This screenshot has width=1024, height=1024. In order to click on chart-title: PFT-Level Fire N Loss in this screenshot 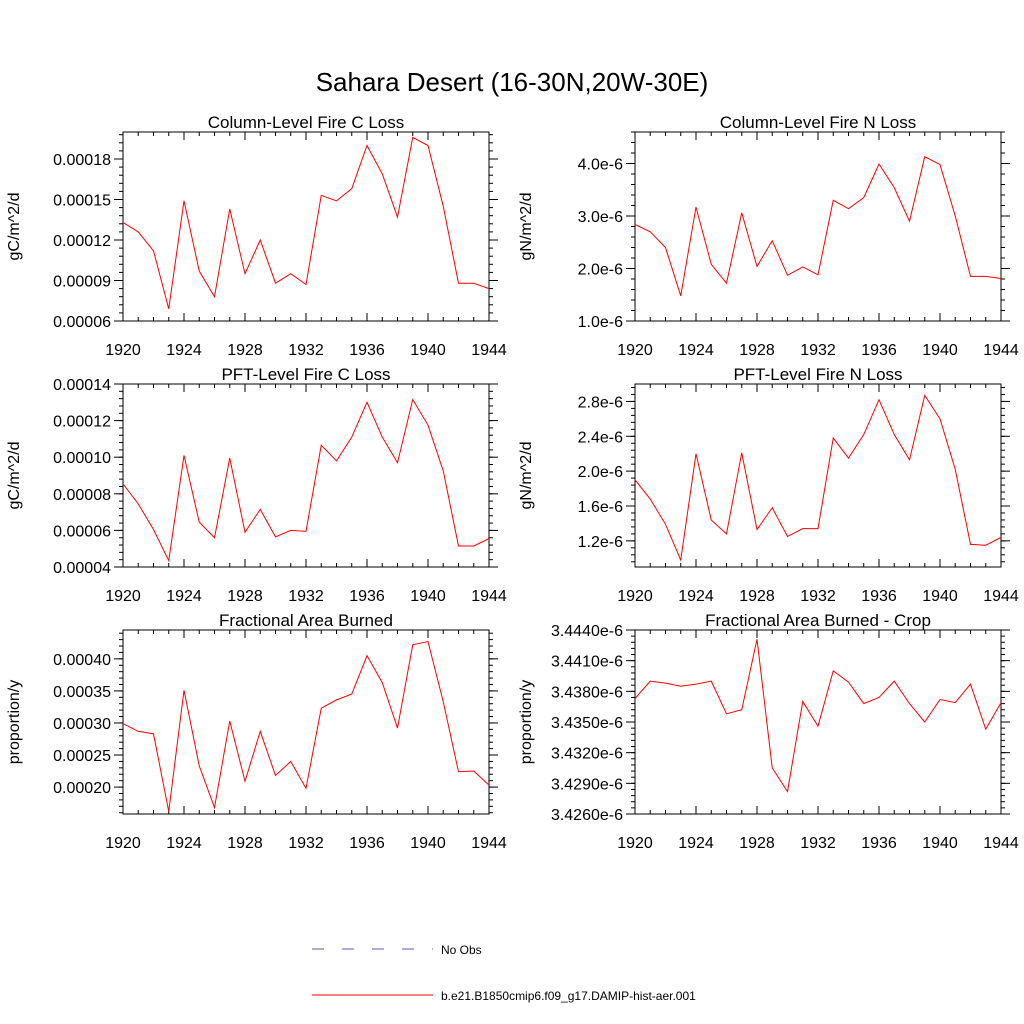, I will do `click(817, 374)`.